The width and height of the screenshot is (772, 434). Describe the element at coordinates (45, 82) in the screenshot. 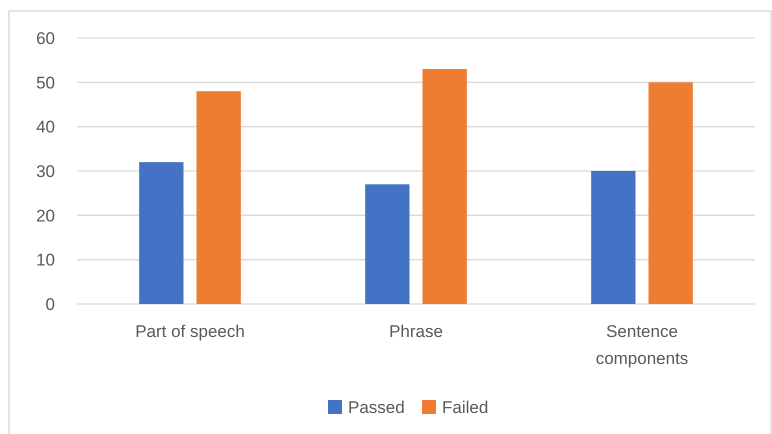

I see `y-tick-label: 50` at that location.